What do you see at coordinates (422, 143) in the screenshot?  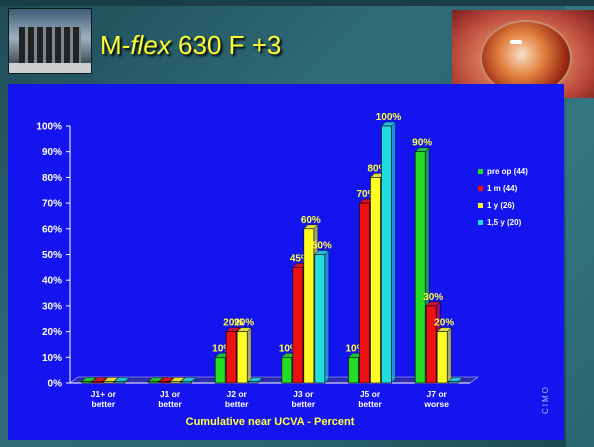 I see `data-label: 90%` at bounding box center [422, 143].